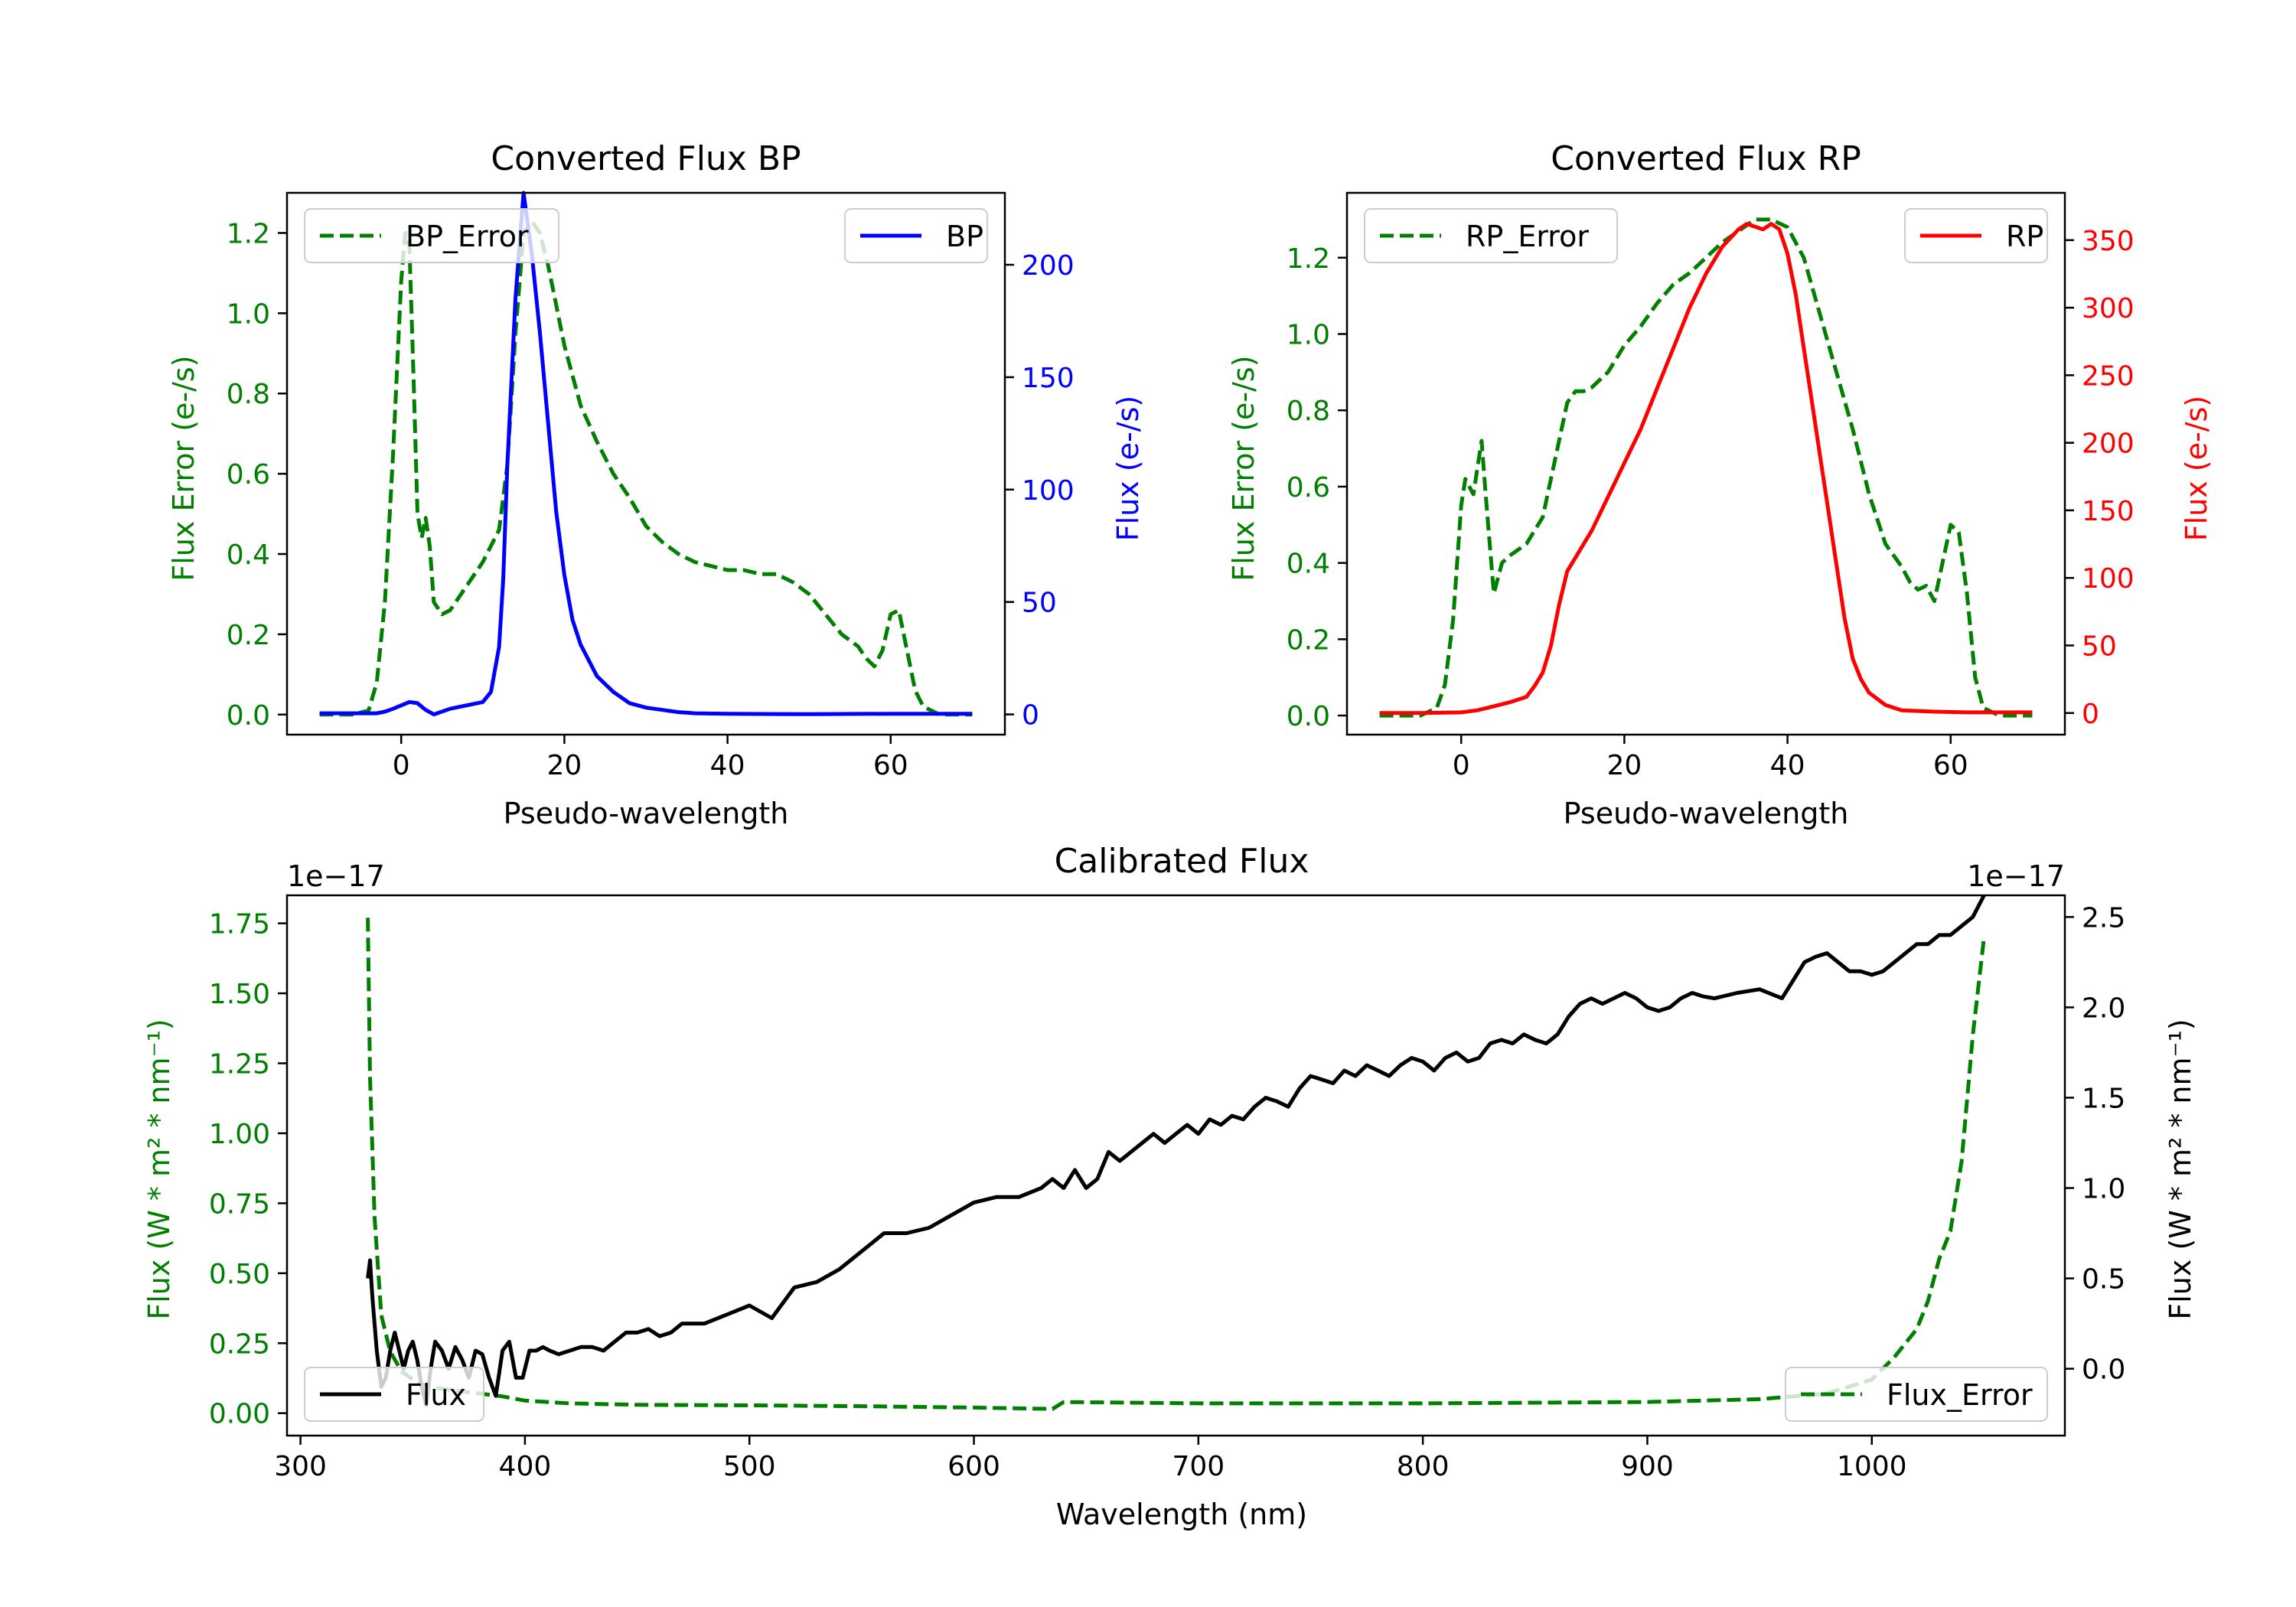  What do you see at coordinates (1308, 411) in the screenshot?
I see `rp-ytick-left-label: 0.8` at bounding box center [1308, 411].